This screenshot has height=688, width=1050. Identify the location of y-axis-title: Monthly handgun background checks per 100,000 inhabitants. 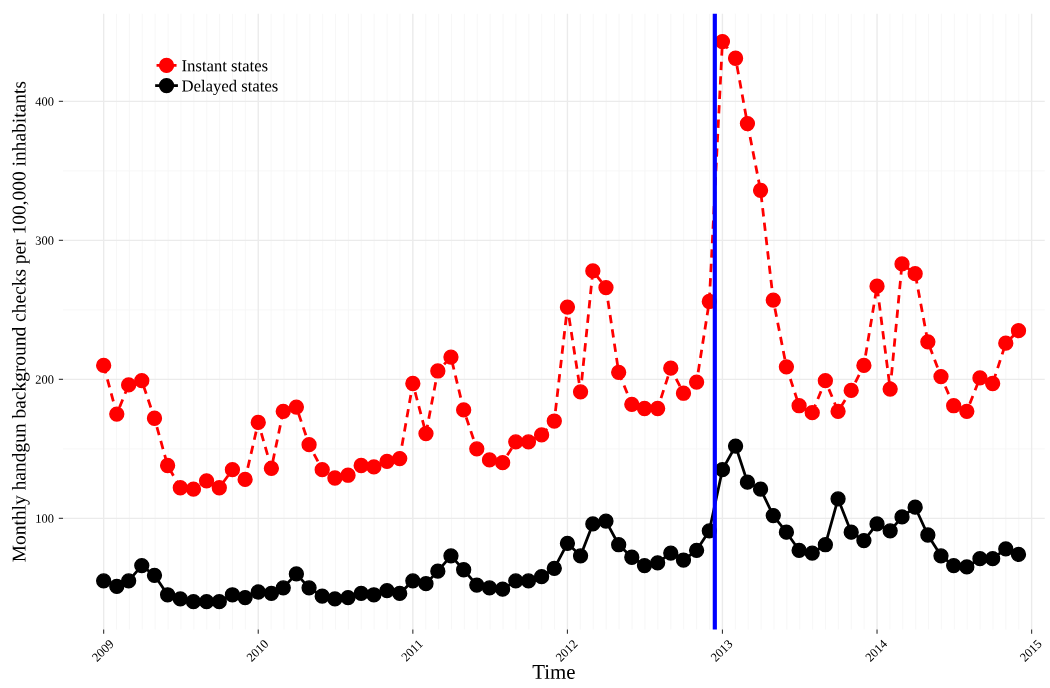
(20, 321).